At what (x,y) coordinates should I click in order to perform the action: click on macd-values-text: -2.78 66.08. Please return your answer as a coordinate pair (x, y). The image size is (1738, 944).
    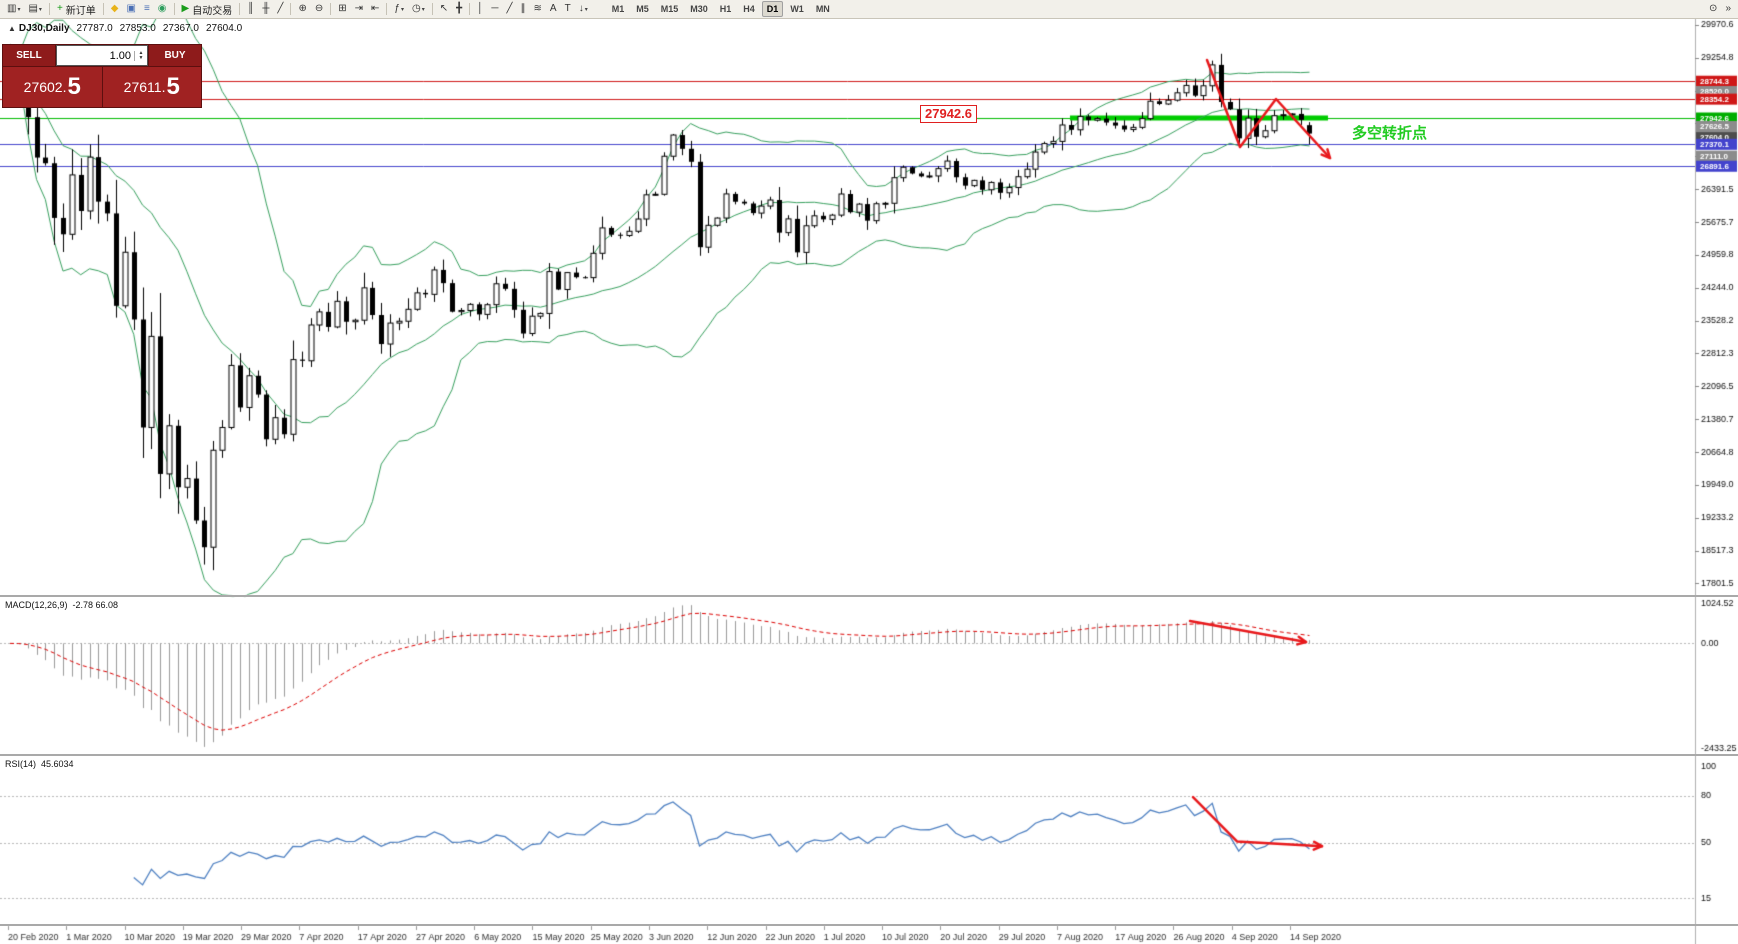
    Looking at the image, I should click on (95, 605).